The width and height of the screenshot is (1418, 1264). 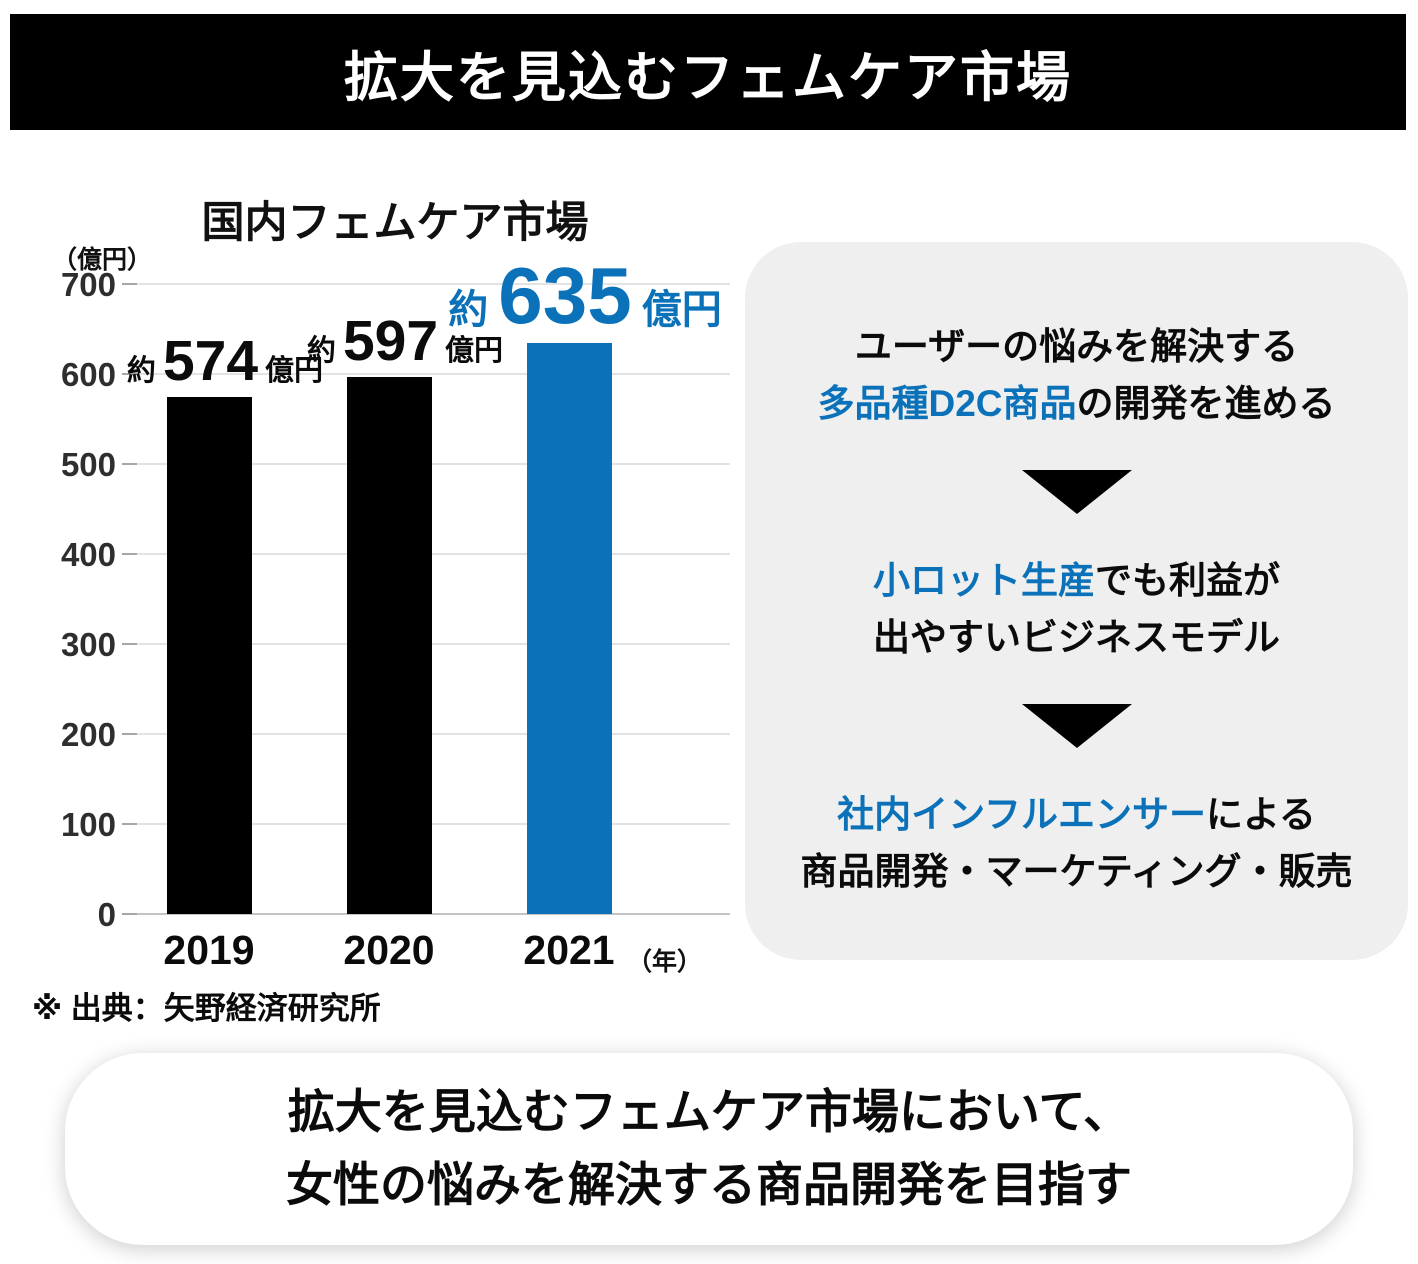 What do you see at coordinates (708, 77) in the screenshot?
I see `page-title: 拡大を見込むフェムケア市場` at bounding box center [708, 77].